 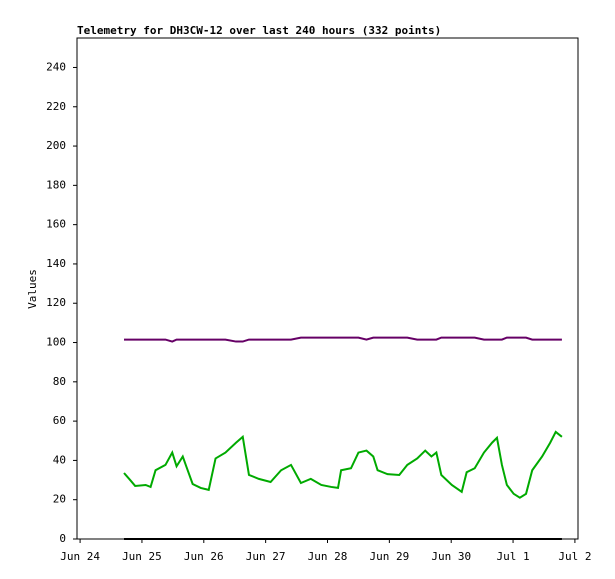 What do you see at coordinates (512, 556) in the screenshot?
I see `x-tick-label: Jul 1` at bounding box center [512, 556].